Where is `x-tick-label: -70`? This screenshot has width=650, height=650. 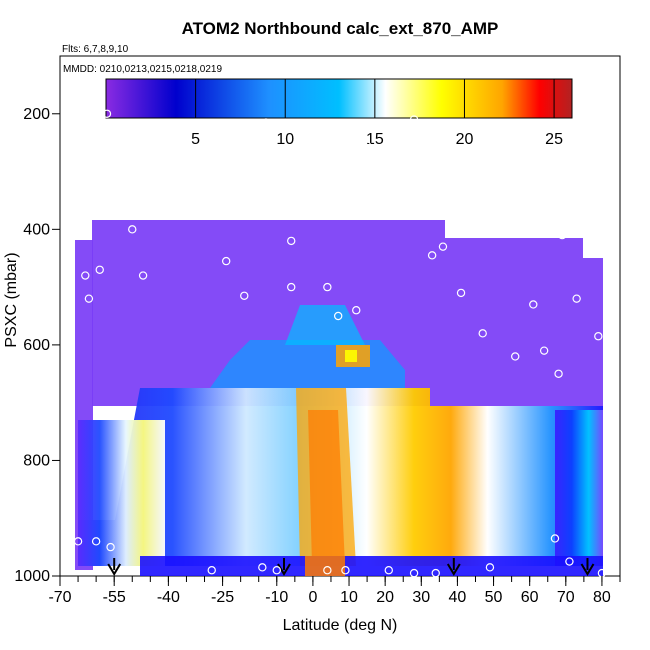
x-tick-label: -70 is located at coordinates (59, 597).